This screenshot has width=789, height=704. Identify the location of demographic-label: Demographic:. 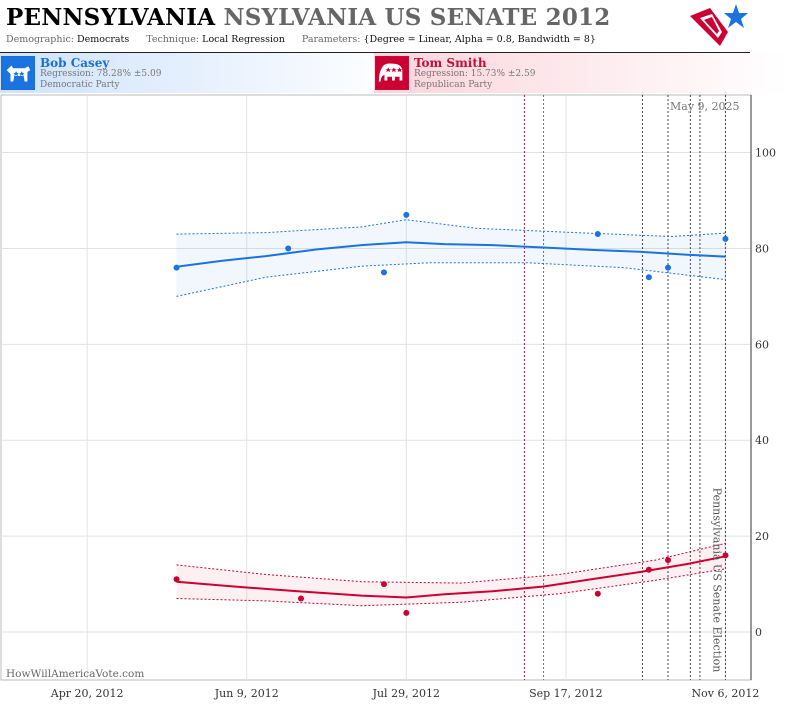
(40, 39).